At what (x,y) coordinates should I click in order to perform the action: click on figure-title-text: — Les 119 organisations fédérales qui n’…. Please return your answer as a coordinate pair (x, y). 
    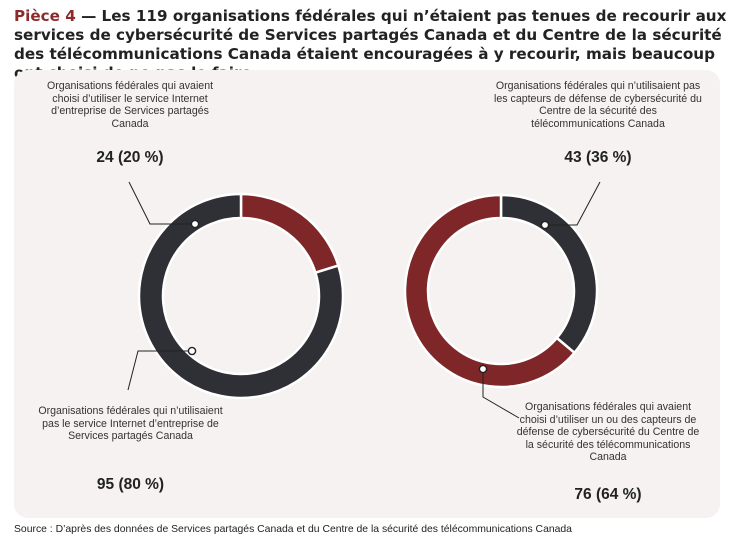
    Looking at the image, I should click on (370, 44).